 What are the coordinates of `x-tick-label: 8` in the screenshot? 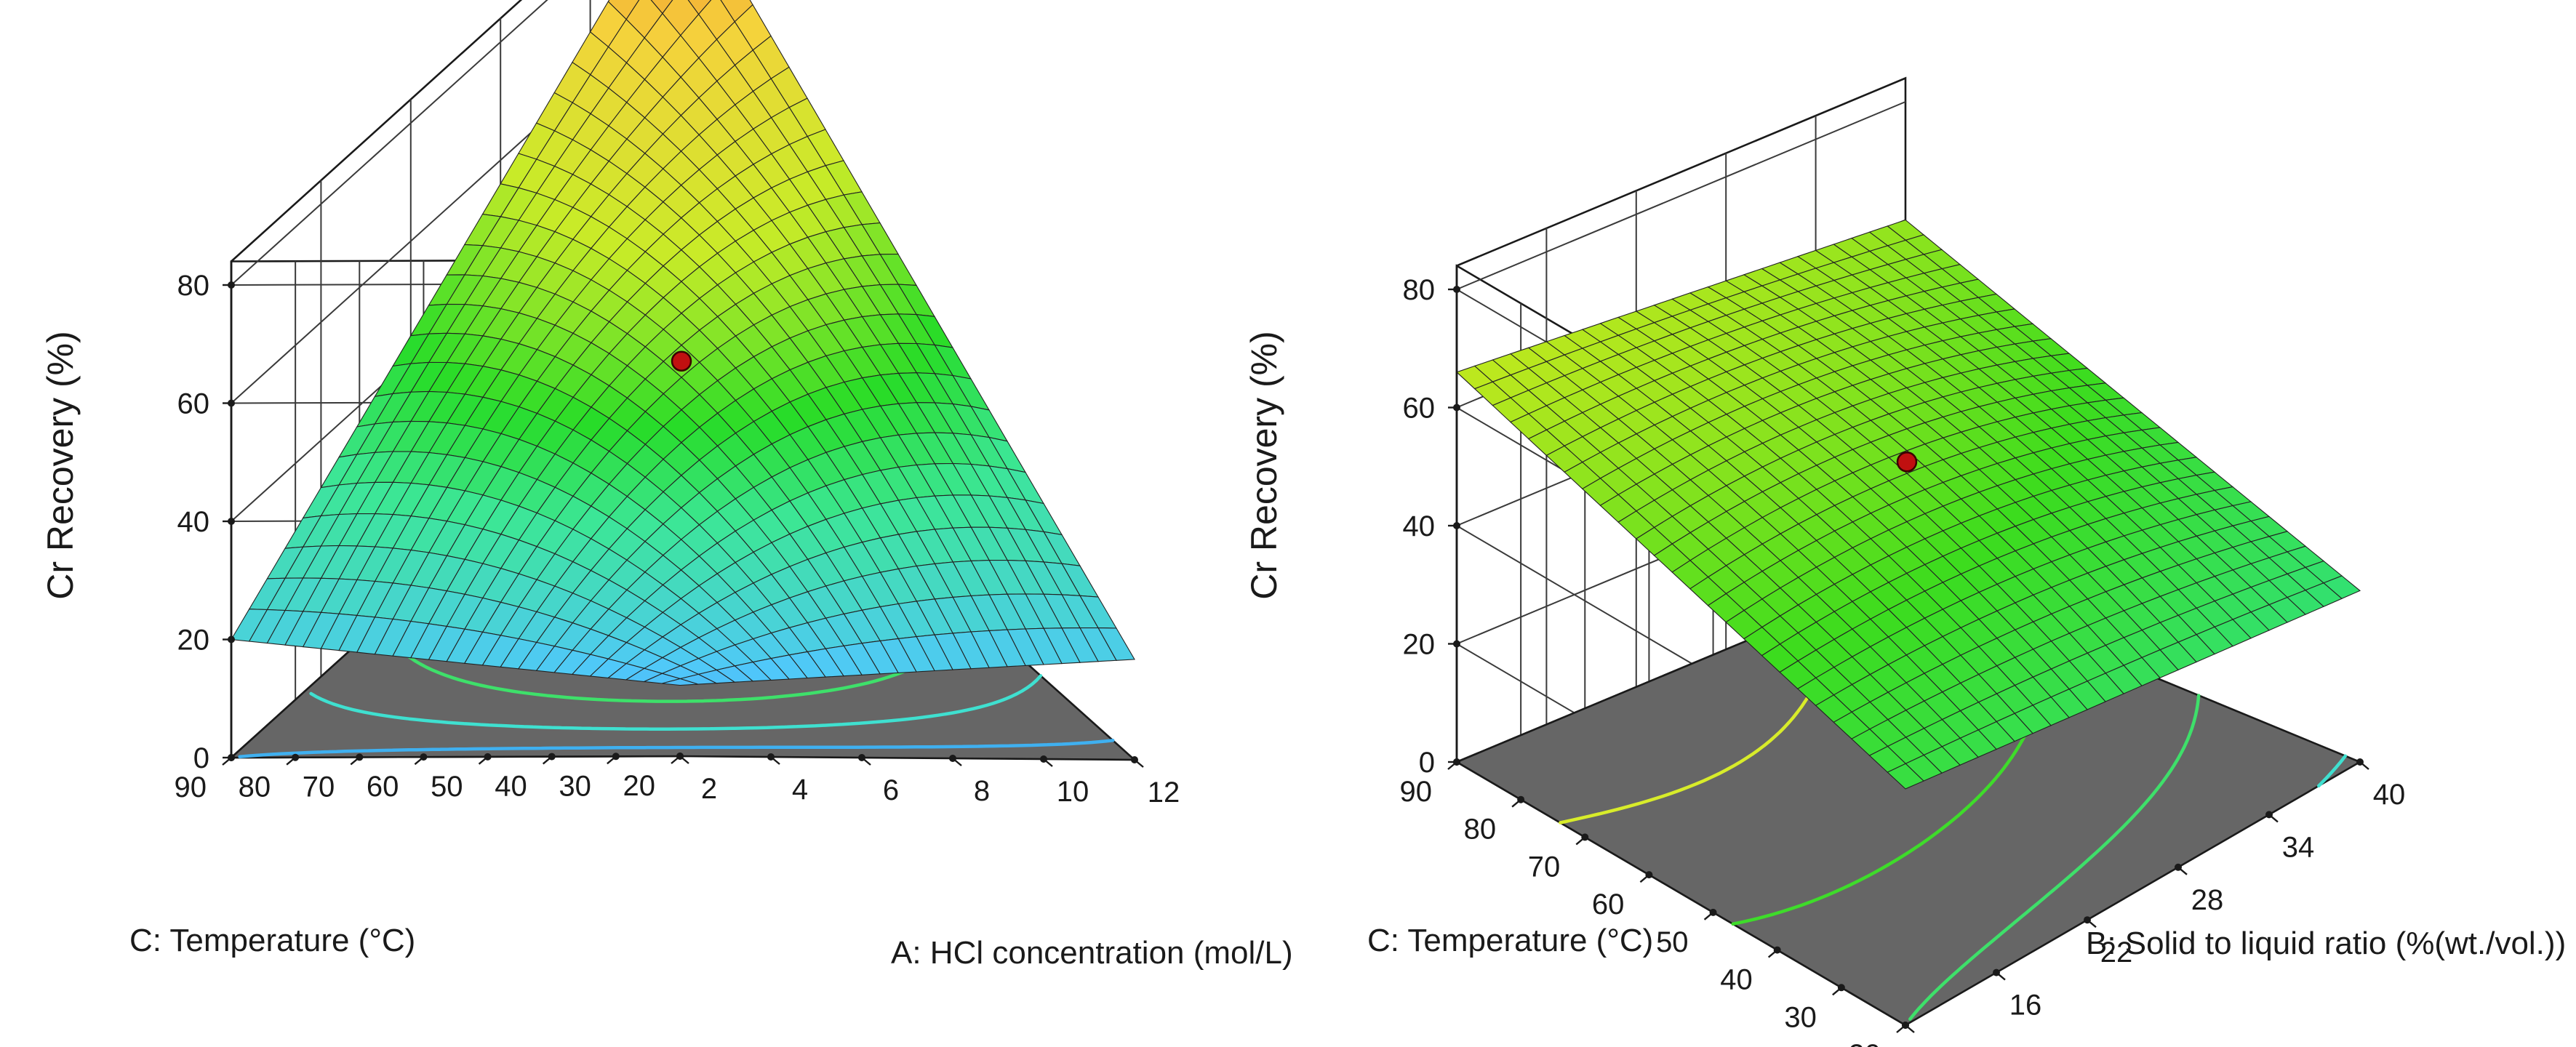 It's located at (982, 791).